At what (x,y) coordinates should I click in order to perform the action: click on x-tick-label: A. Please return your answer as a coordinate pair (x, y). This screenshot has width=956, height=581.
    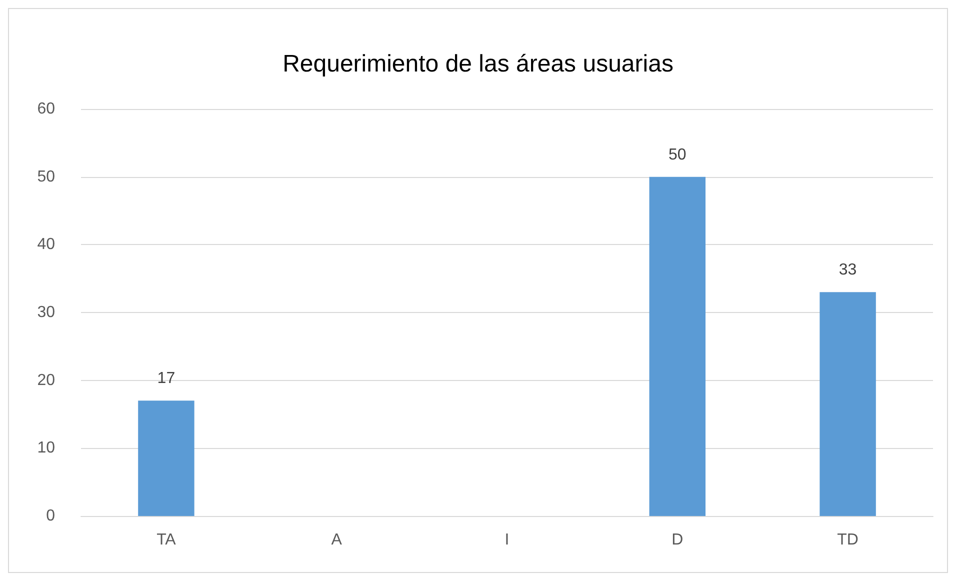
    Looking at the image, I should click on (336, 540).